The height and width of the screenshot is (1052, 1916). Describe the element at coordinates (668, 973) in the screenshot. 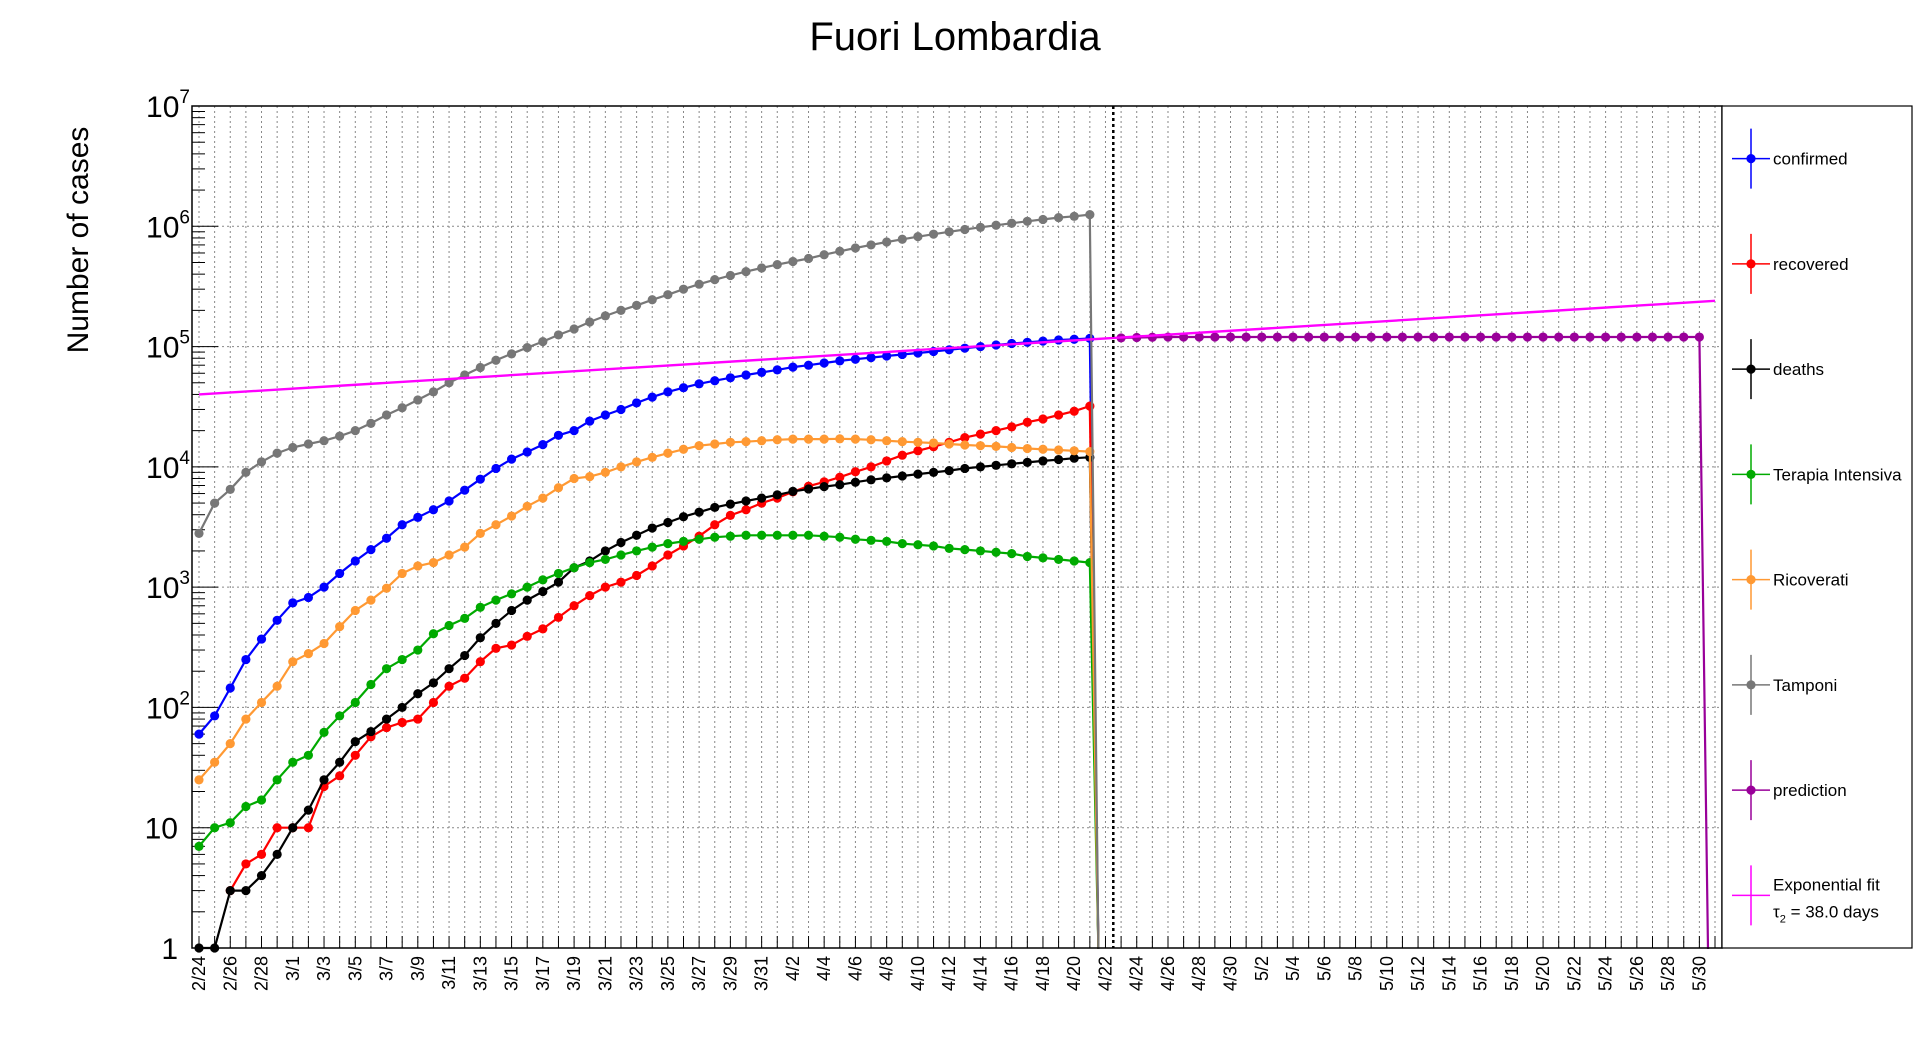

I see `x-tick-label: 3/25` at that location.